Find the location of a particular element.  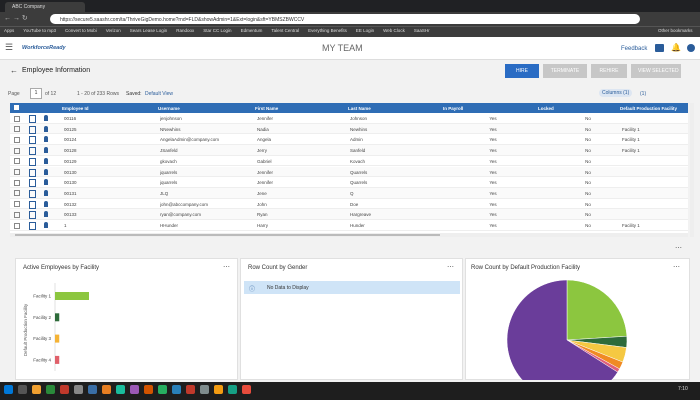

action-button: VIEW SELECTED is located at coordinates (656, 71).